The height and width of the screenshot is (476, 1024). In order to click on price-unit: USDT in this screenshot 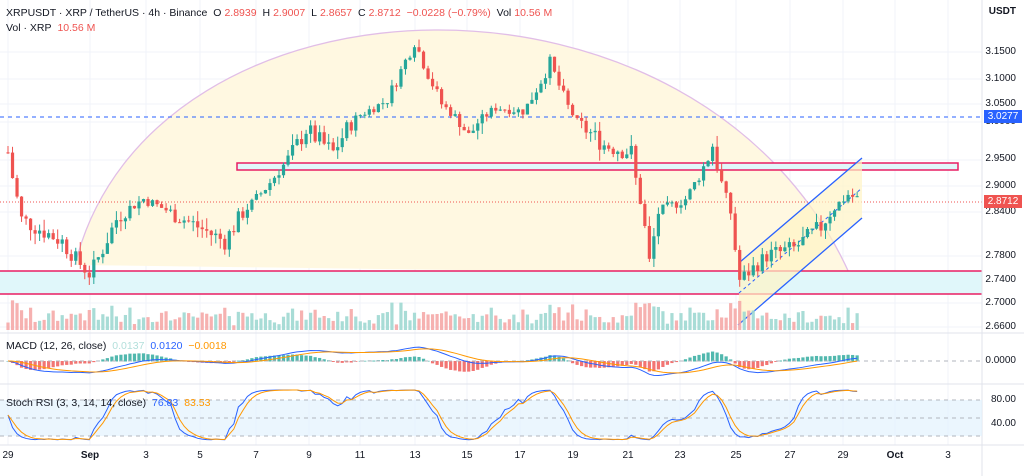, I will do `click(1002, 11)`.